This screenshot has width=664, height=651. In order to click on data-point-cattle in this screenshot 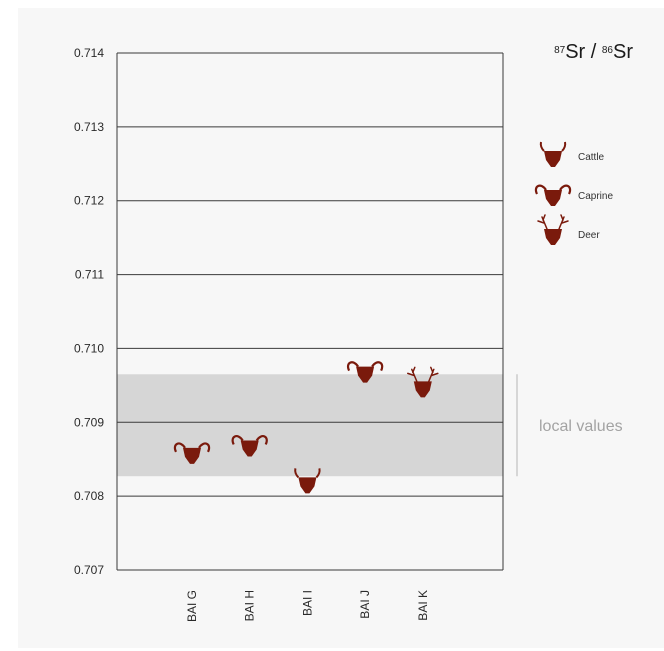, I will do `click(307, 481)`.